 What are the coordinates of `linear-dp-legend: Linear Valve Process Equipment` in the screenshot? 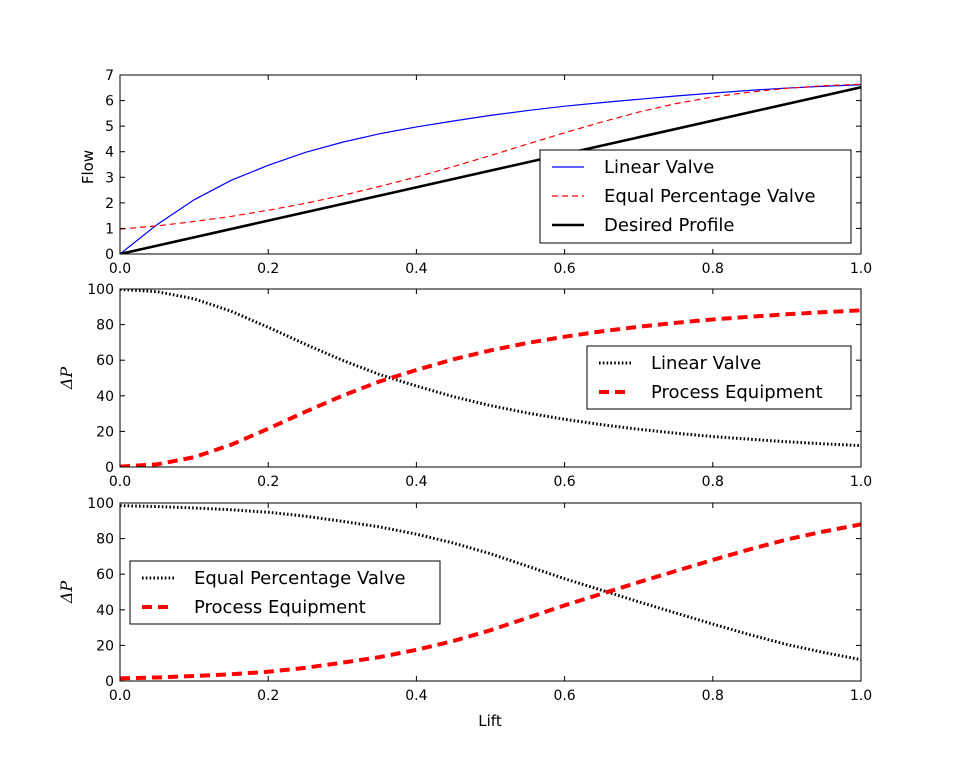 It's located at (719, 377).